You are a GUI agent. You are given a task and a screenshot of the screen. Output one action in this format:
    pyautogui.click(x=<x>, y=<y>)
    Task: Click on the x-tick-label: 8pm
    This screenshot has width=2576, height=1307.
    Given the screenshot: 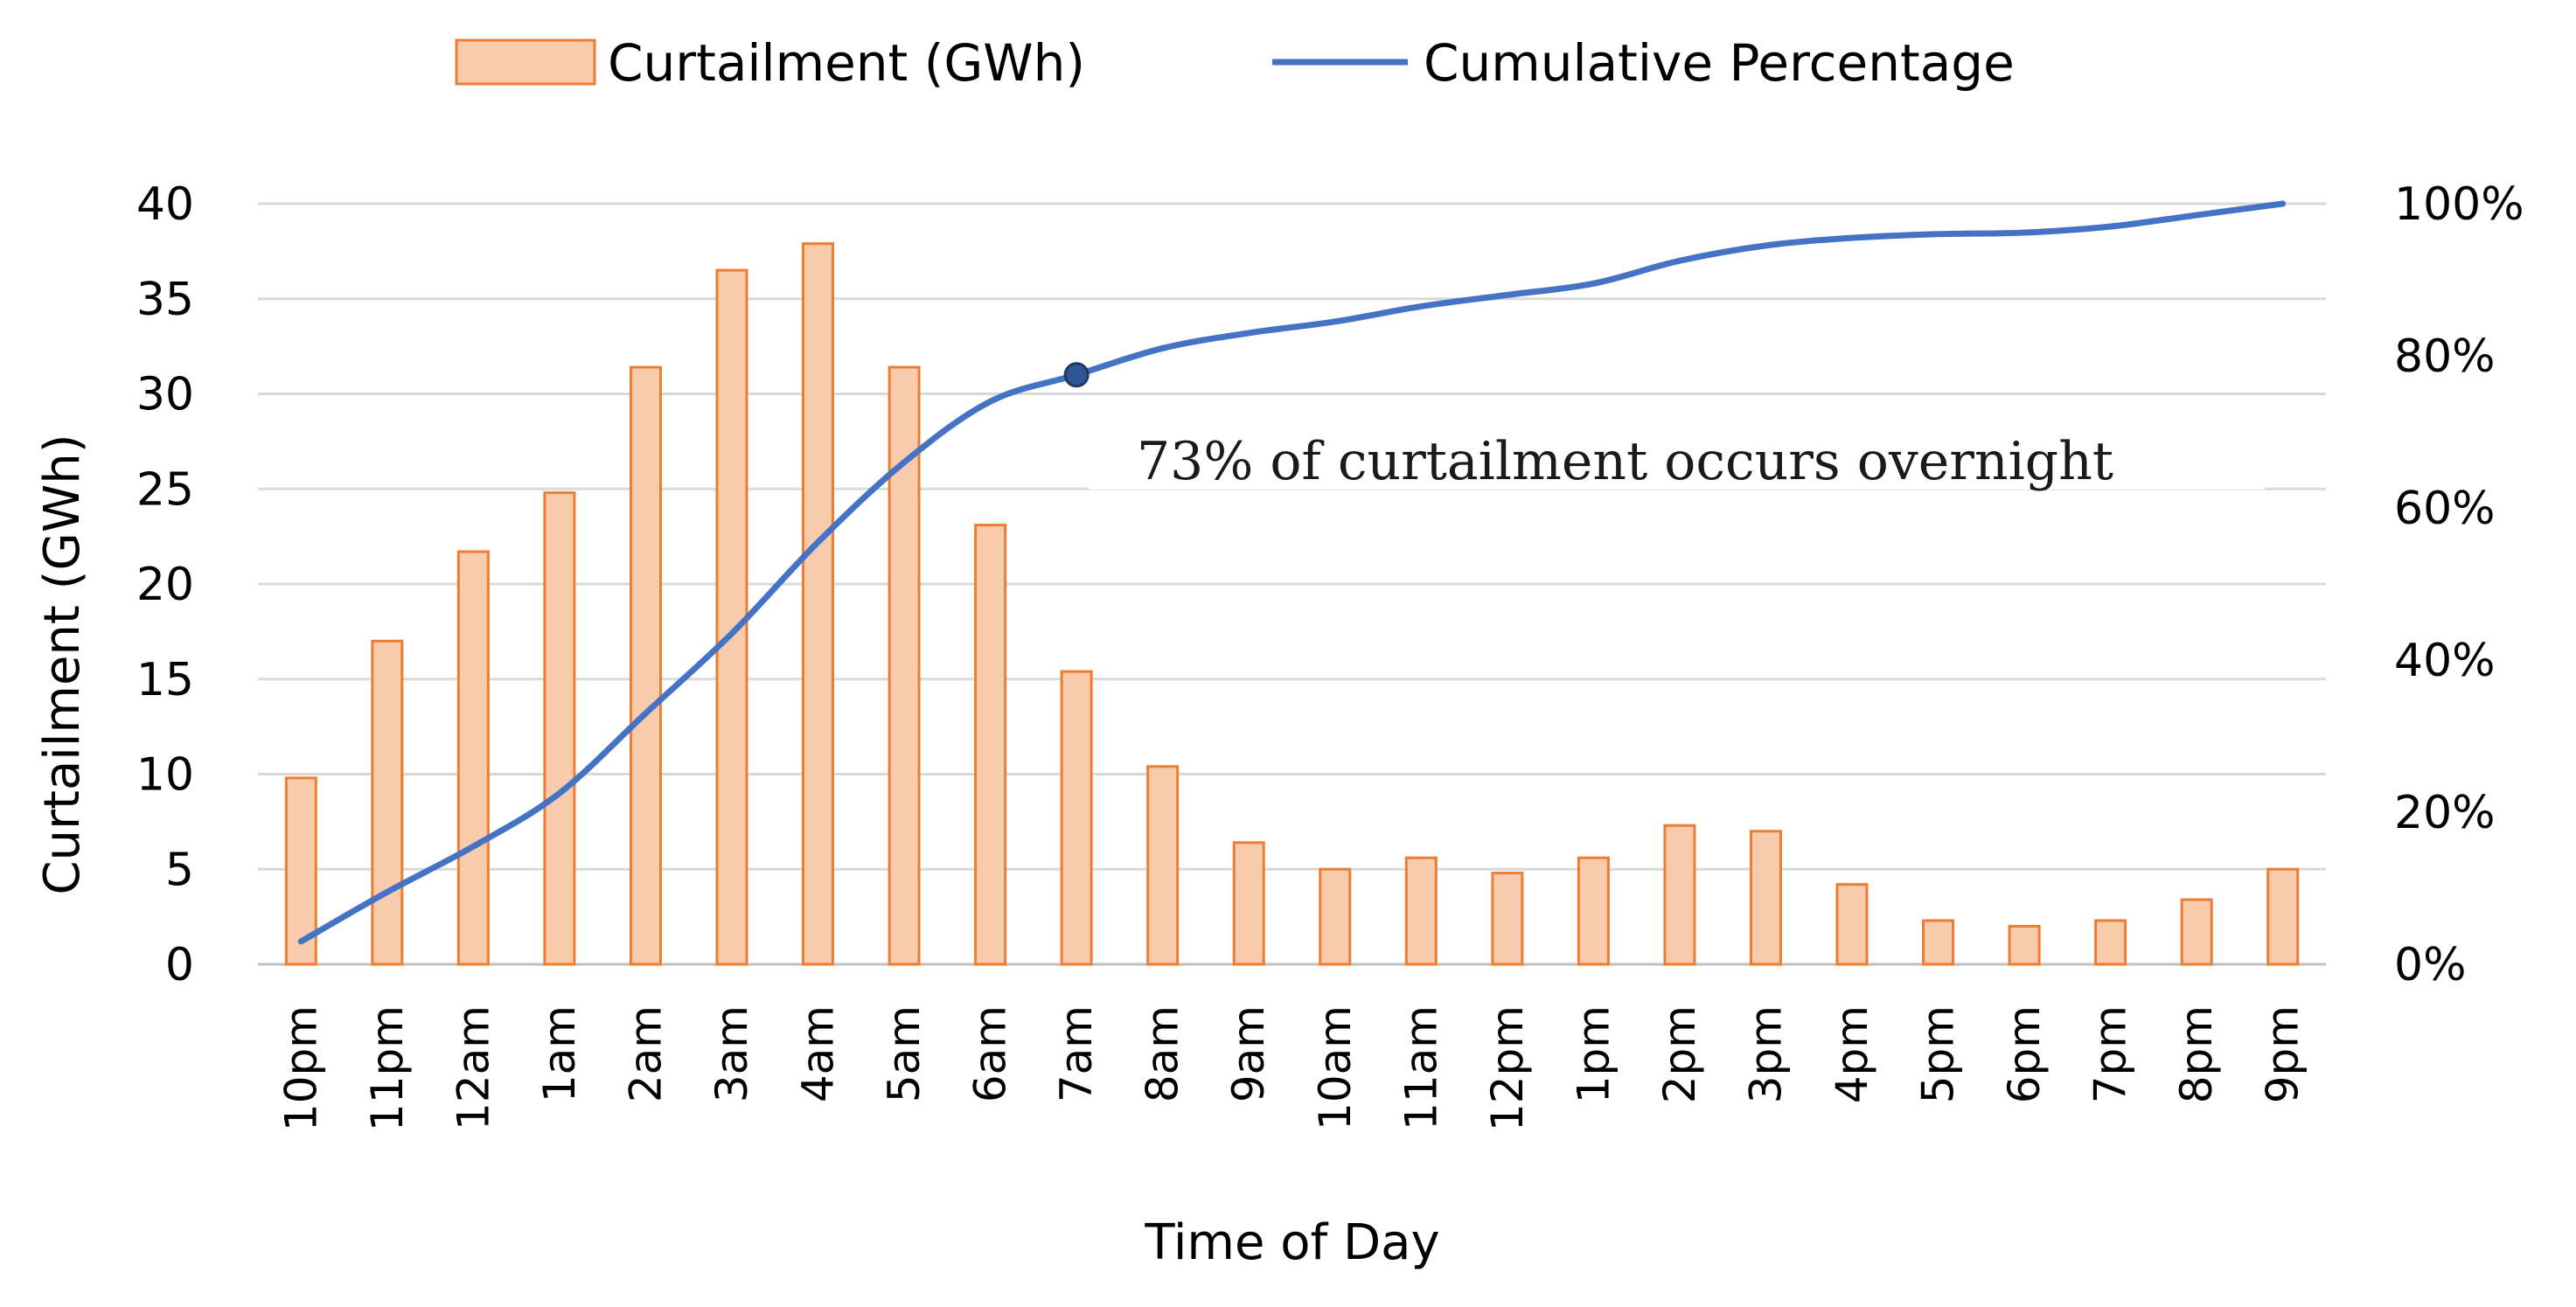 What is the action you would take?
    pyautogui.click(x=2196, y=1054)
    